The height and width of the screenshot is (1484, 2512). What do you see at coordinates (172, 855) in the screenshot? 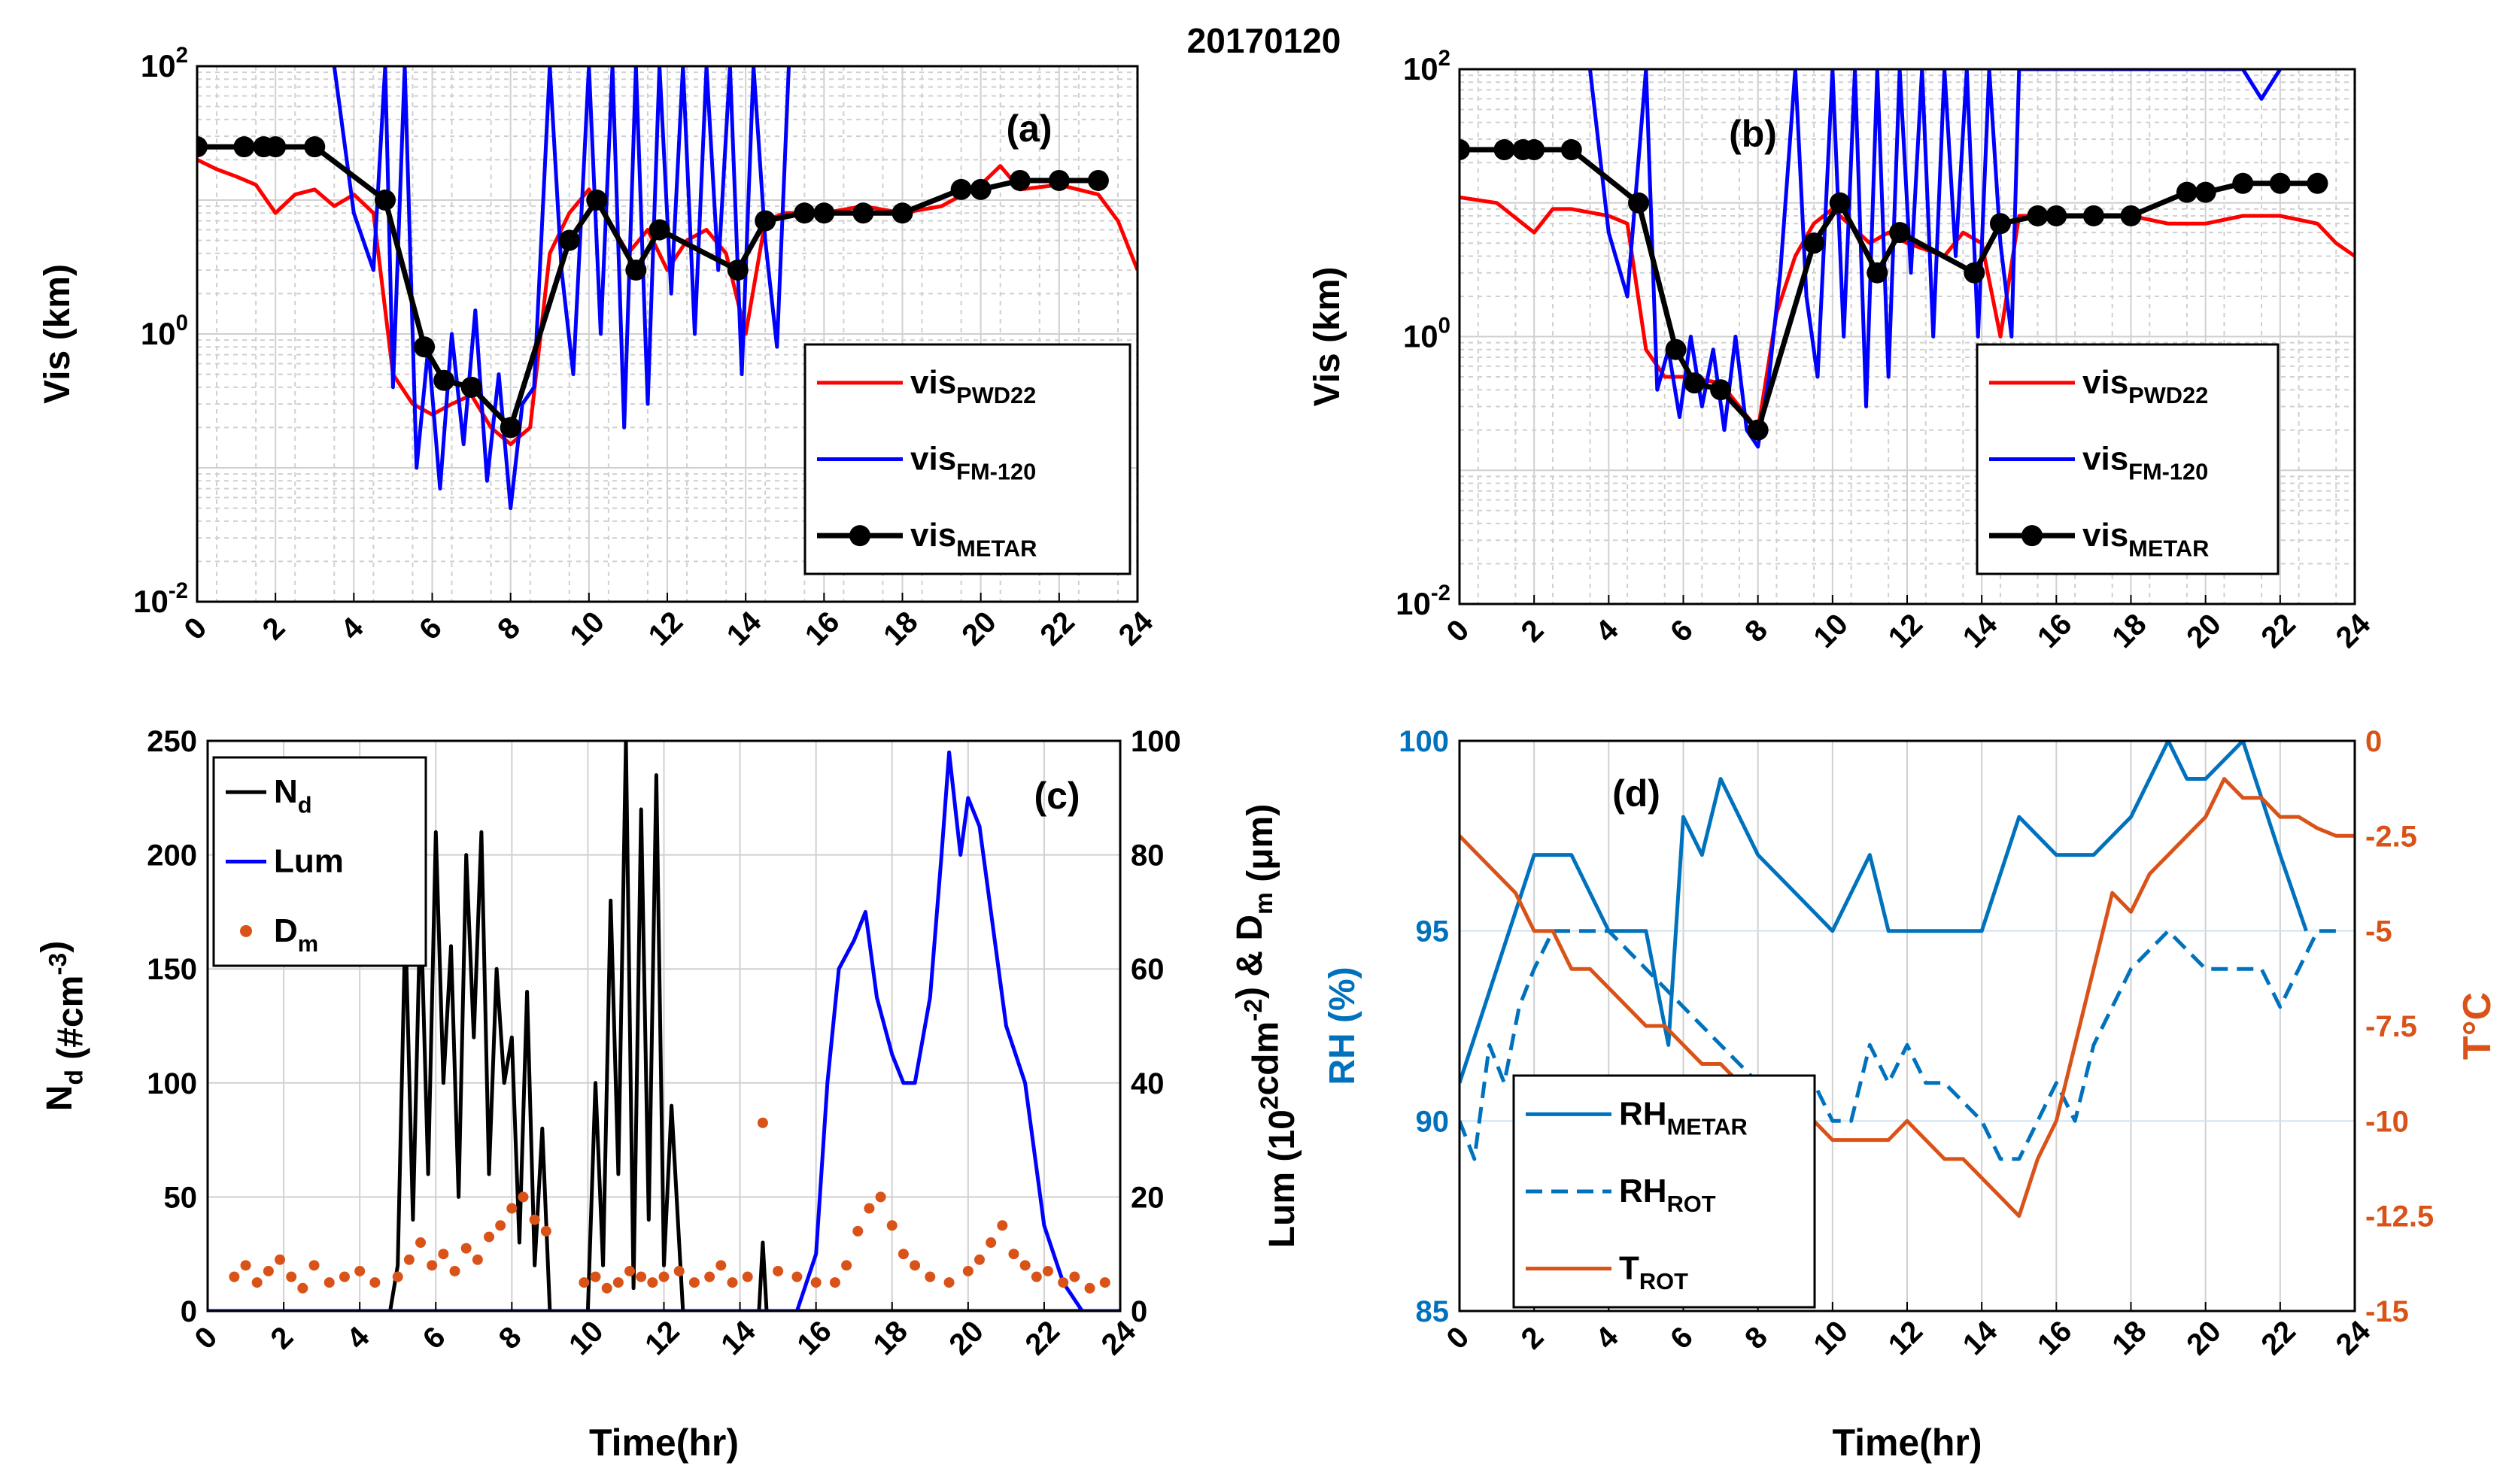
I see `y-tick-label: 200` at bounding box center [172, 855].